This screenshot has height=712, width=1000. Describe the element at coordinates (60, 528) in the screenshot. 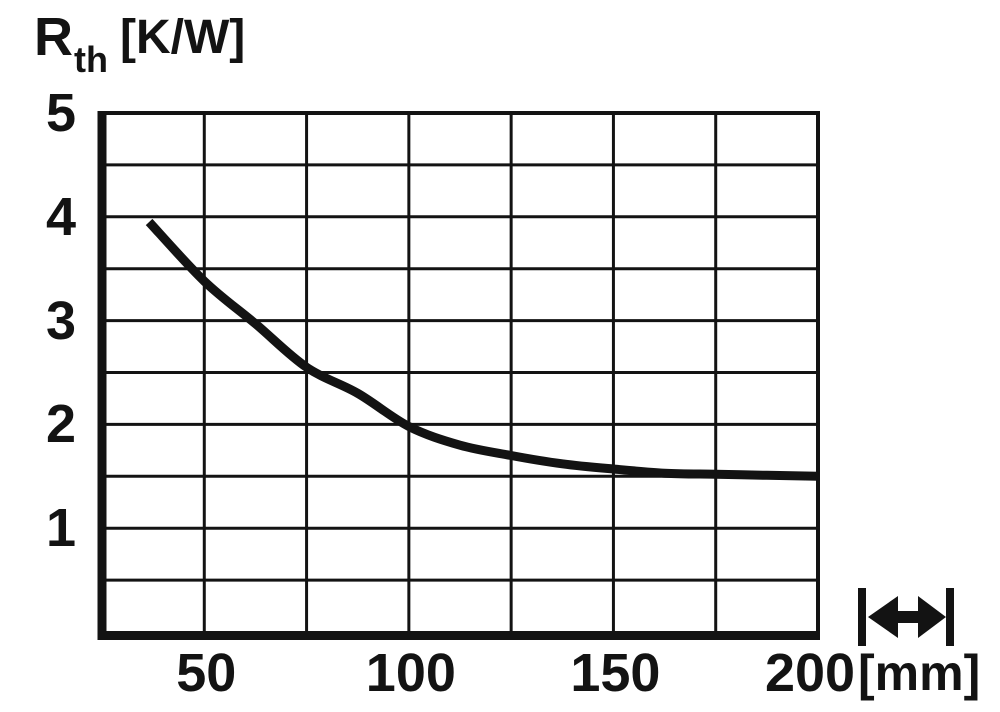

I see `y-tick-label: 1` at that location.